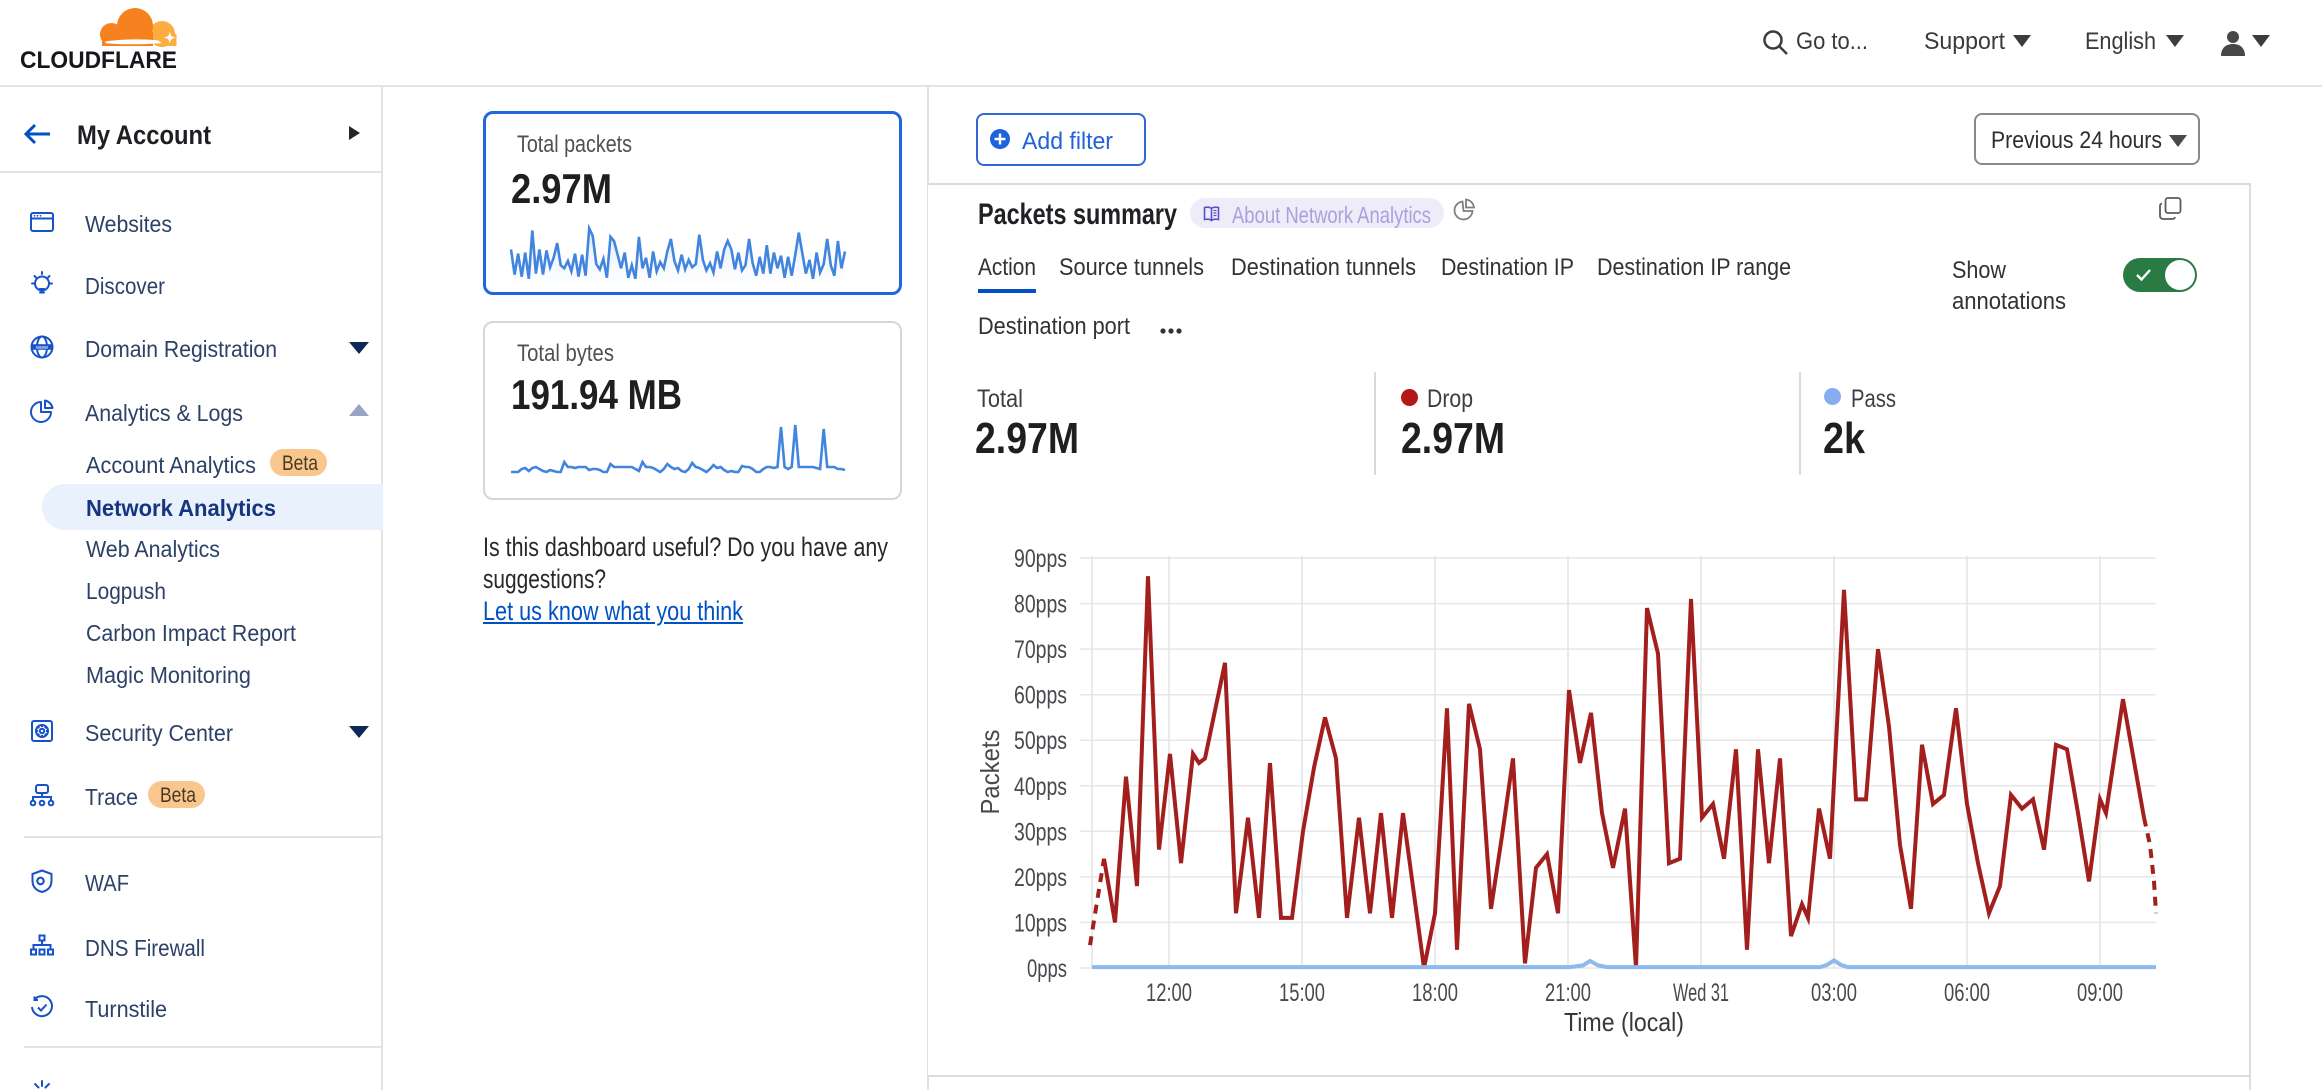  I want to click on svg-text: 03:00, so click(1834, 993).